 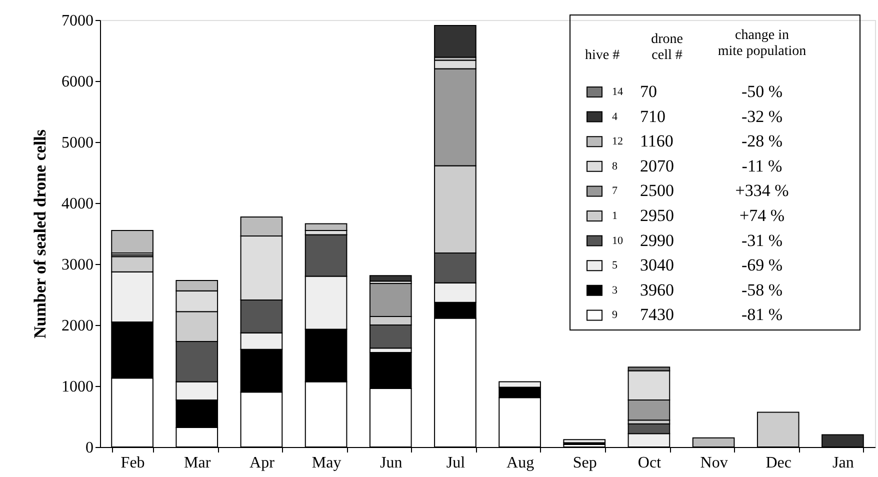 I want to click on legend-label: 10, so click(x=618, y=240).